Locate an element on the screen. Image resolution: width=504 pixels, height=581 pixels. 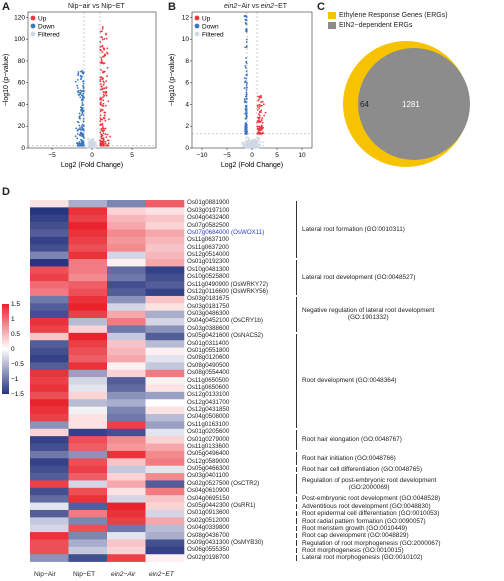
gene-label: Os01g0551800 is located at coordinates (208, 350).